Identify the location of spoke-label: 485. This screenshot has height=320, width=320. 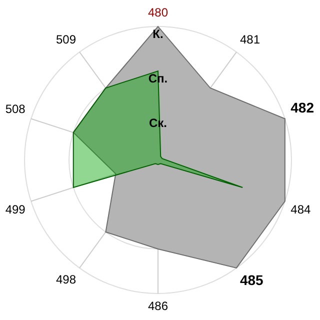
(252, 280).